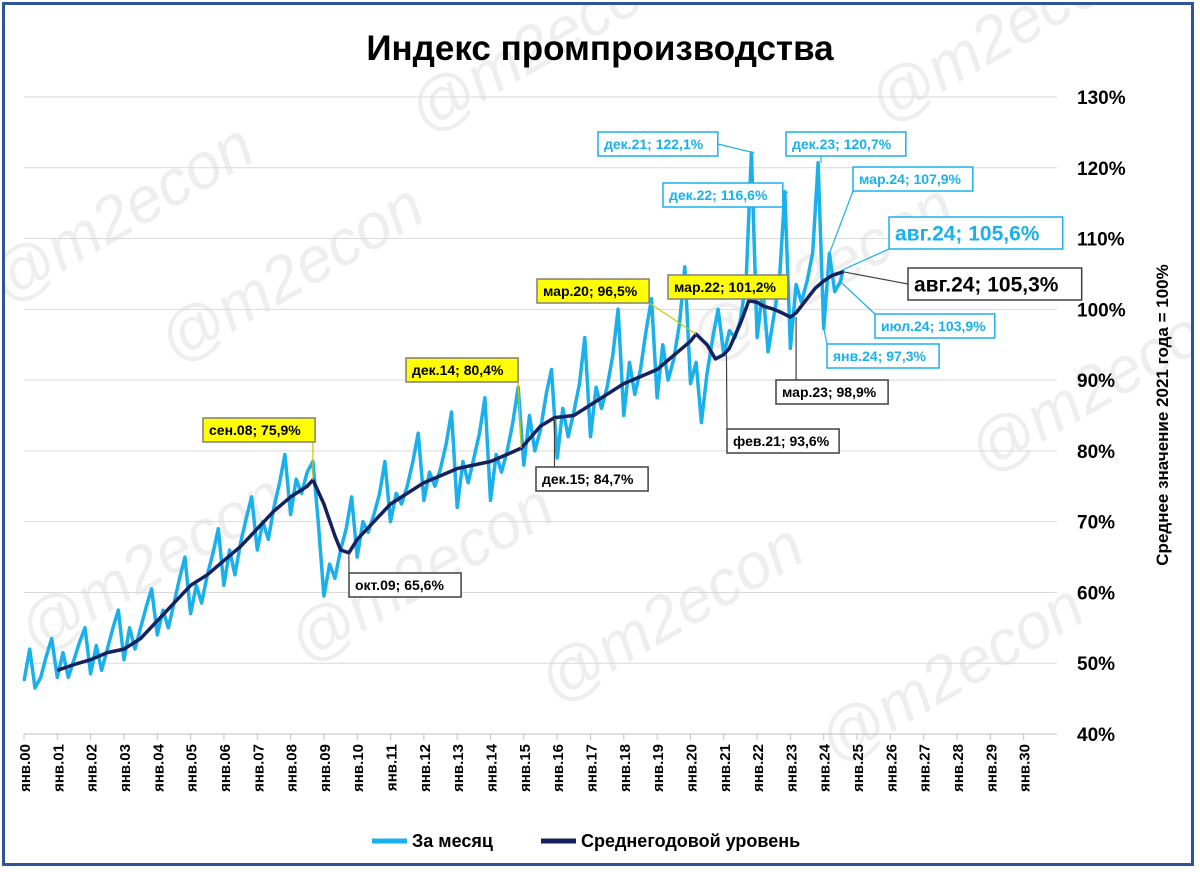 The image size is (1200, 872). Describe the element at coordinates (452, 841) in the screenshot. I see `legend-label-monthly: За месяц` at that location.